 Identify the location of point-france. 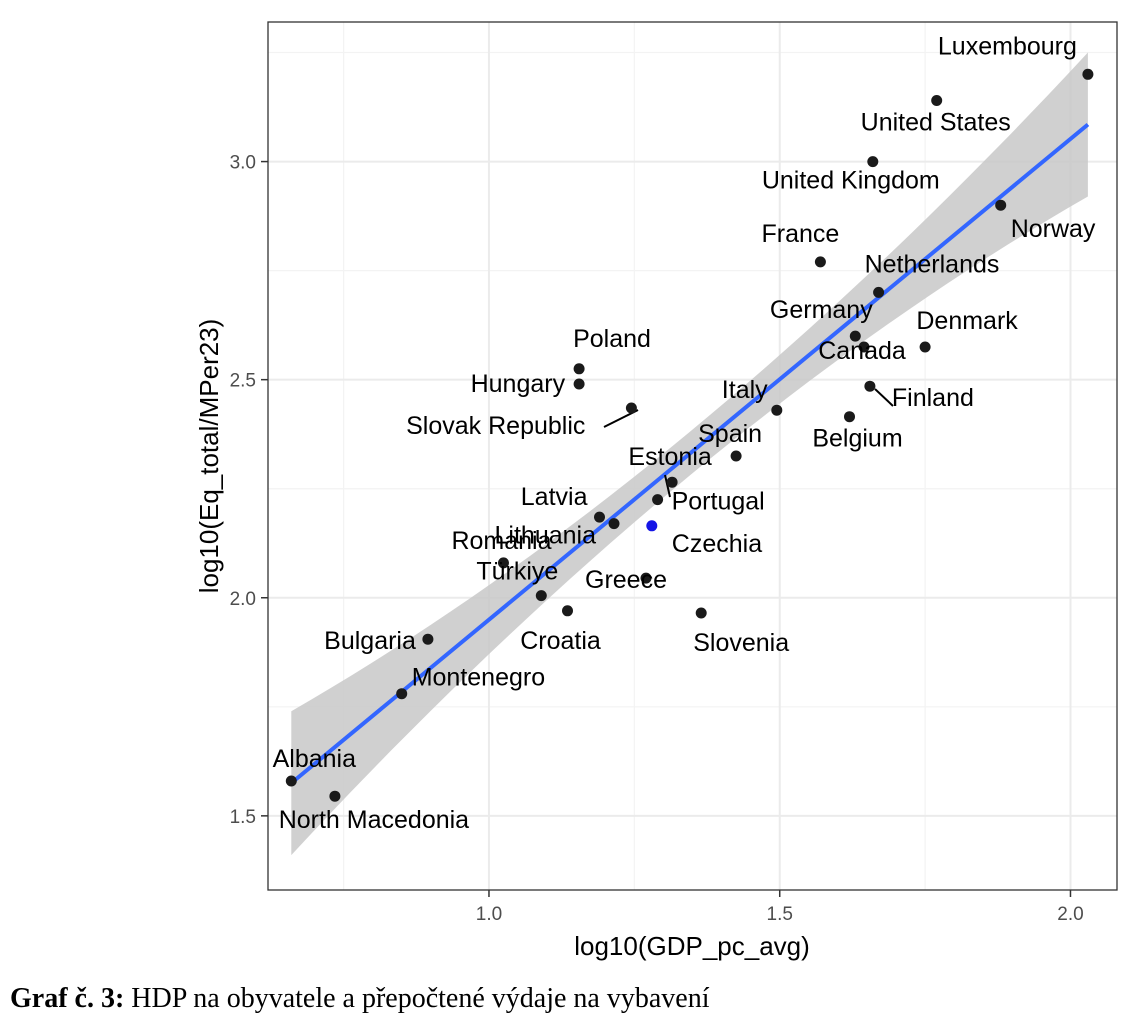
(820, 262).